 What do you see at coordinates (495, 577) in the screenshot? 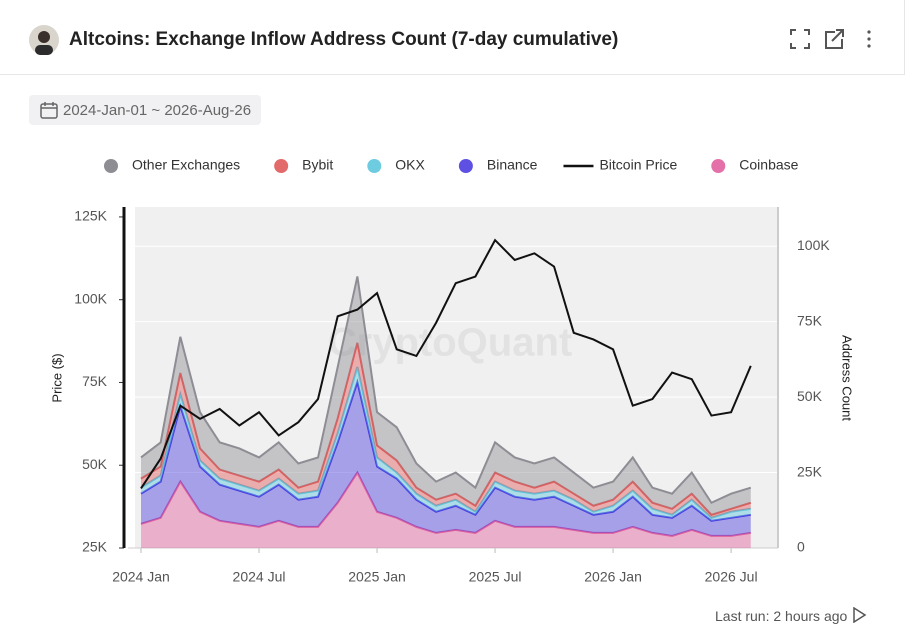
I see `x-tick-label: 2025 Jul` at bounding box center [495, 577].